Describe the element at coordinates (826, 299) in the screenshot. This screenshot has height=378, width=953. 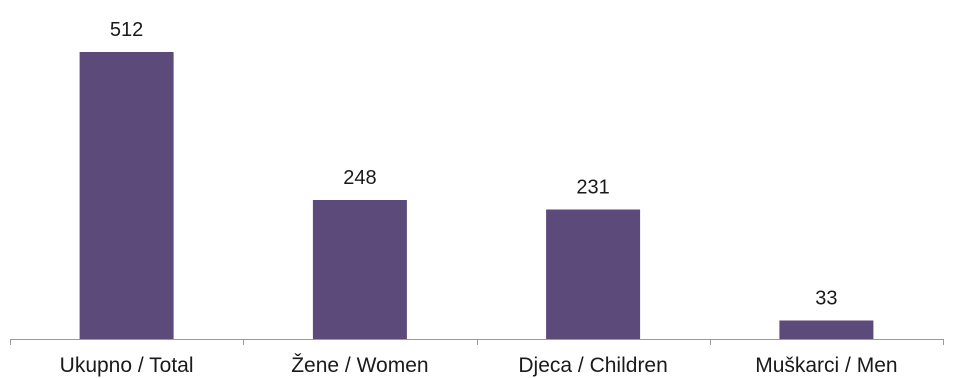
I see `data-label: 33` at that location.